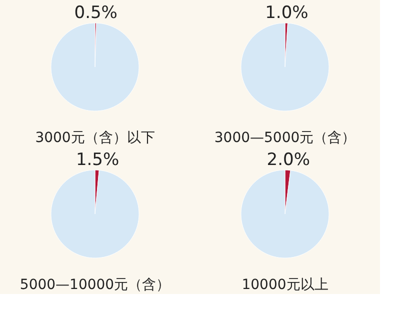 The width and height of the screenshot is (400, 325). I want to click on text: 5000—10000元（含）, so click(95, 284).